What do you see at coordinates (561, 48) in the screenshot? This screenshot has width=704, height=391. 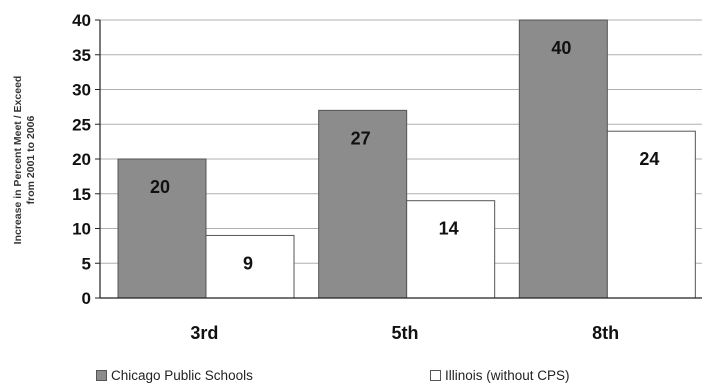 I see `data-label-chicago-8th: 40` at bounding box center [561, 48].